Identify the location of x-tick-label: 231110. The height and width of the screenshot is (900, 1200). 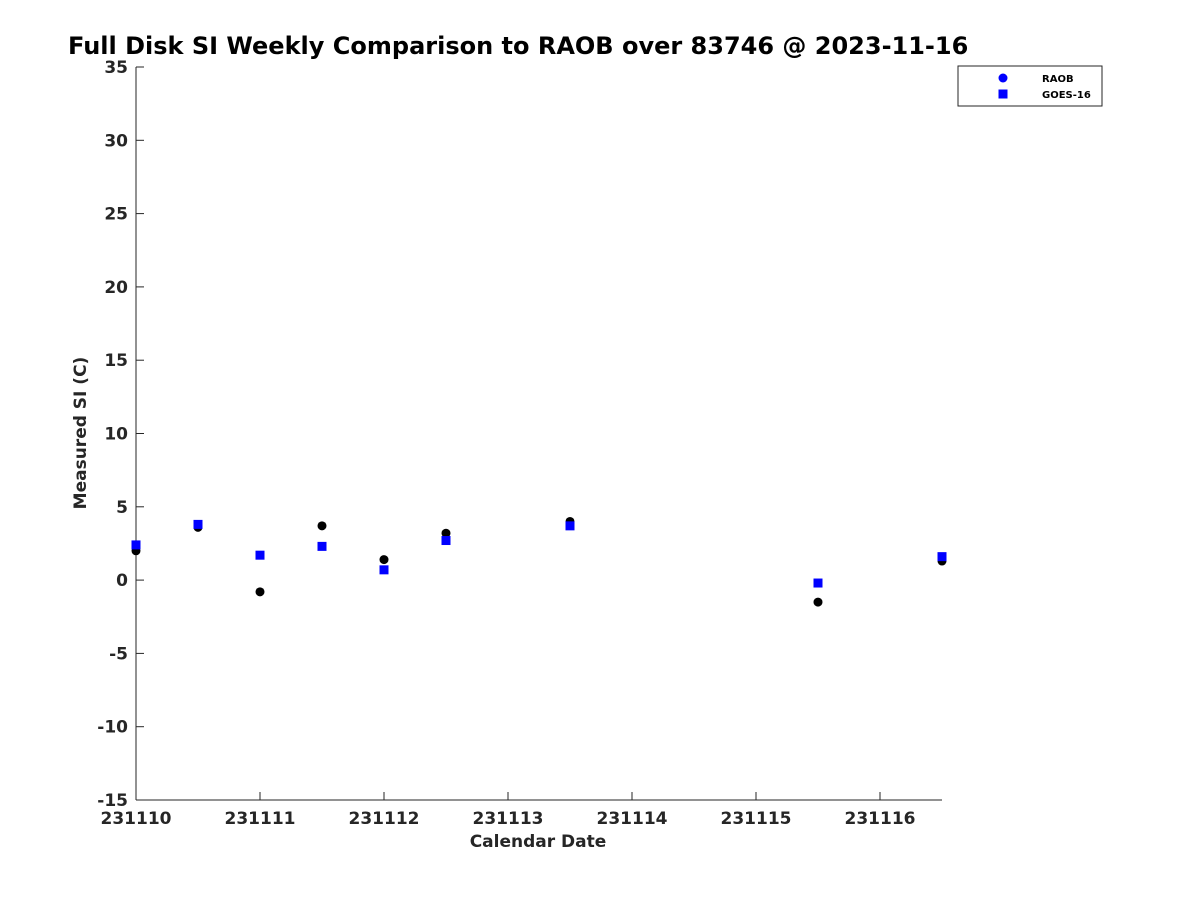
(136, 819).